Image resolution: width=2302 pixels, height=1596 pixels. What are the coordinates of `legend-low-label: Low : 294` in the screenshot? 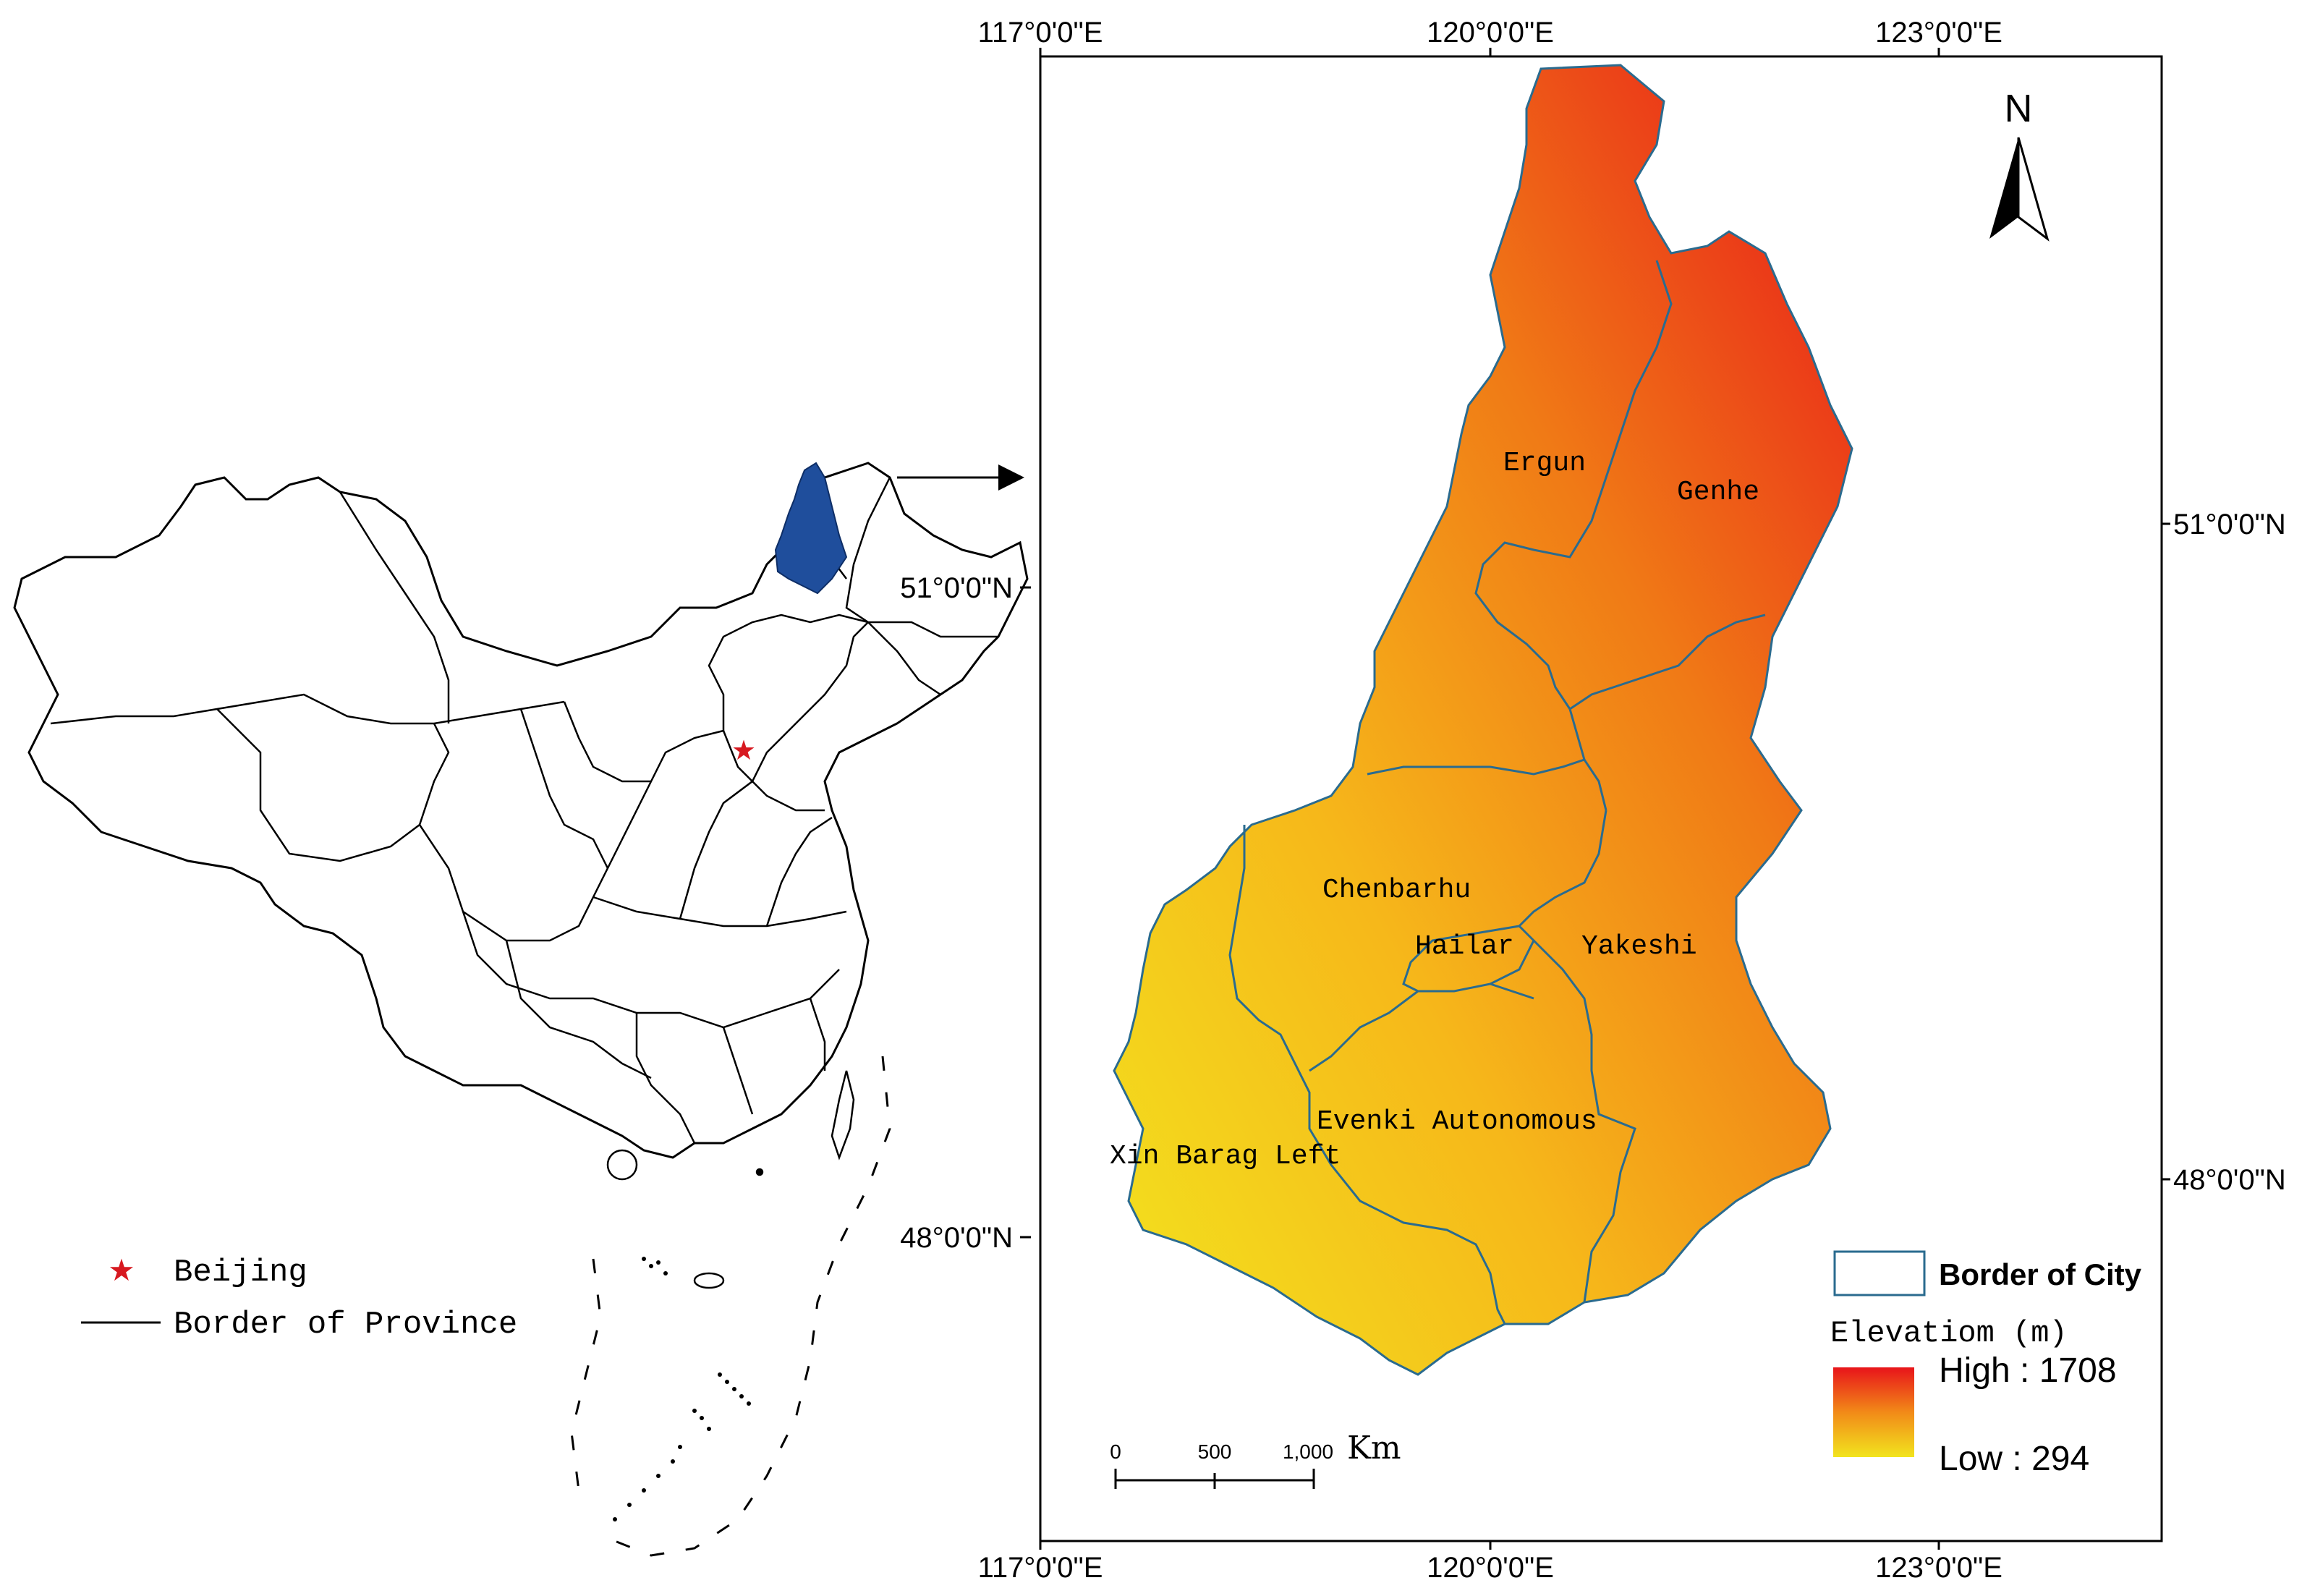 It's located at (2014, 1459).